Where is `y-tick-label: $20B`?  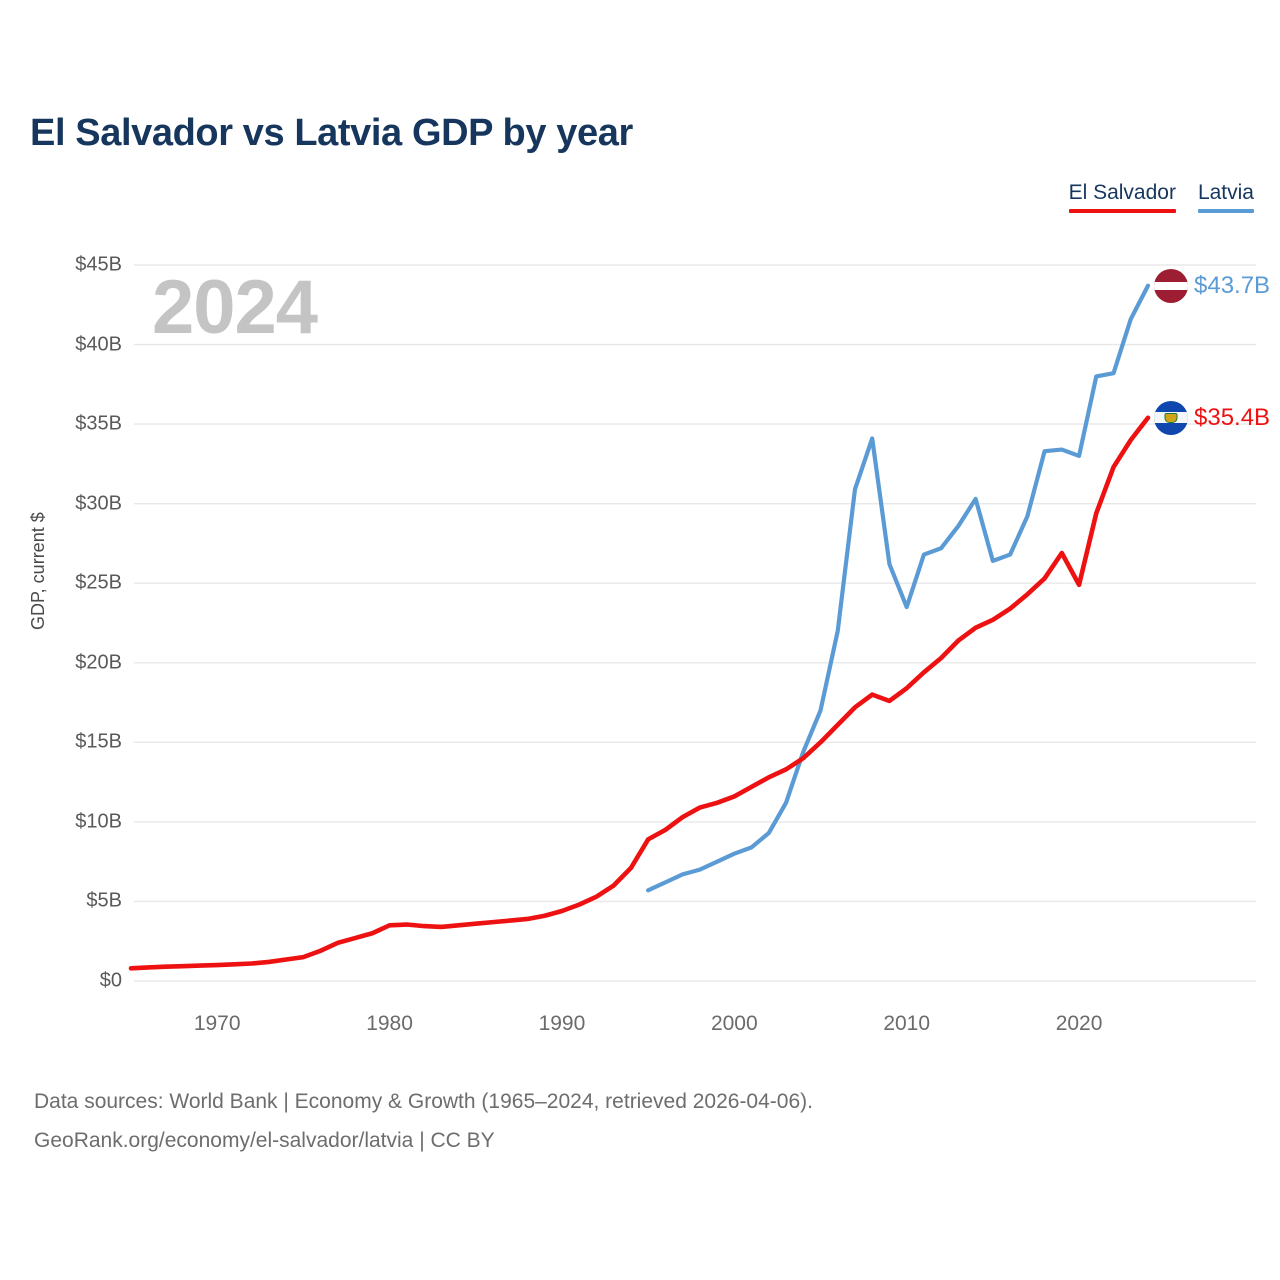 y-tick-label: $20B is located at coordinates (98, 662).